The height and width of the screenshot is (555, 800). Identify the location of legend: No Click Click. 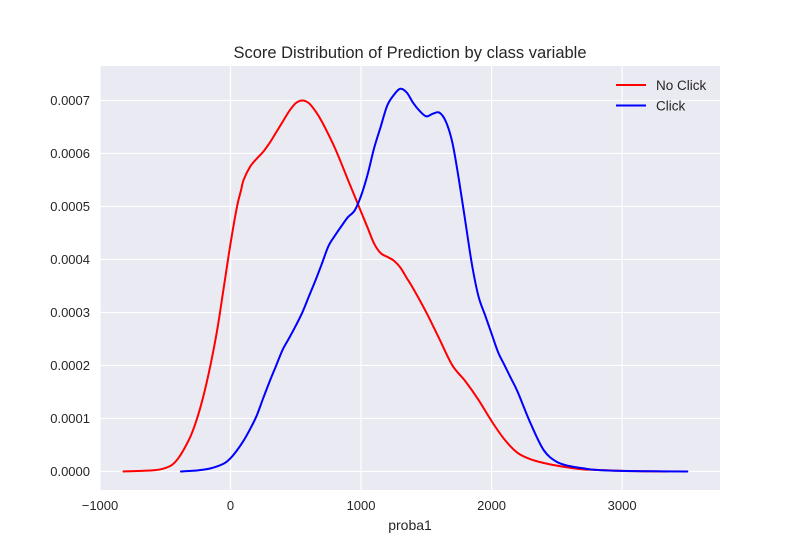
(661, 95).